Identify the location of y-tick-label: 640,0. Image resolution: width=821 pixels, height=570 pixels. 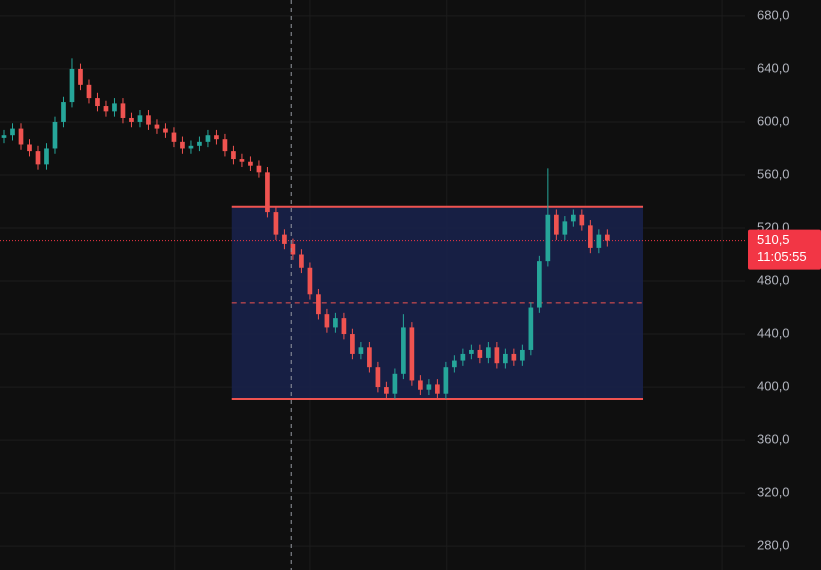
(773, 67).